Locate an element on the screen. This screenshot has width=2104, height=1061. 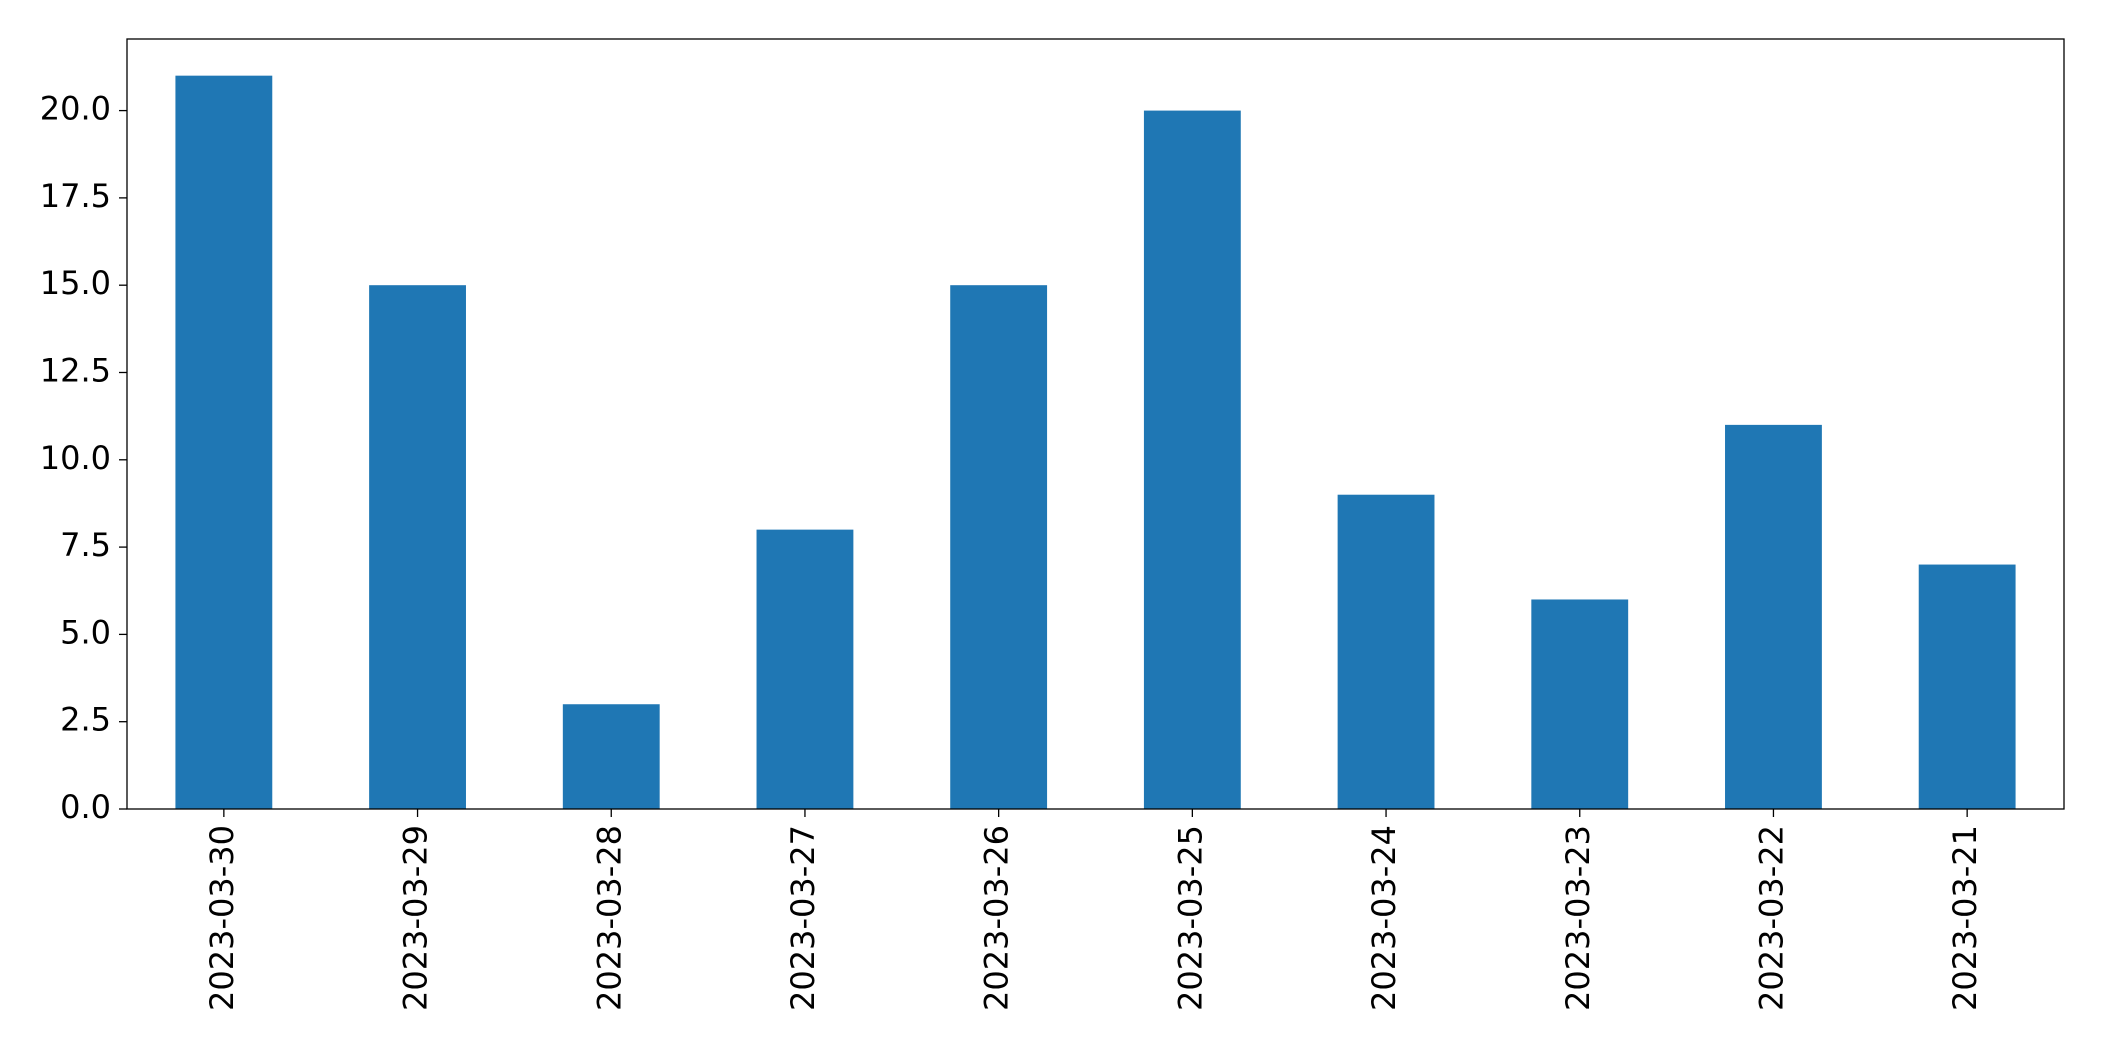
x-tick-label: 2023-03-24 is located at coordinates (1384, 918).